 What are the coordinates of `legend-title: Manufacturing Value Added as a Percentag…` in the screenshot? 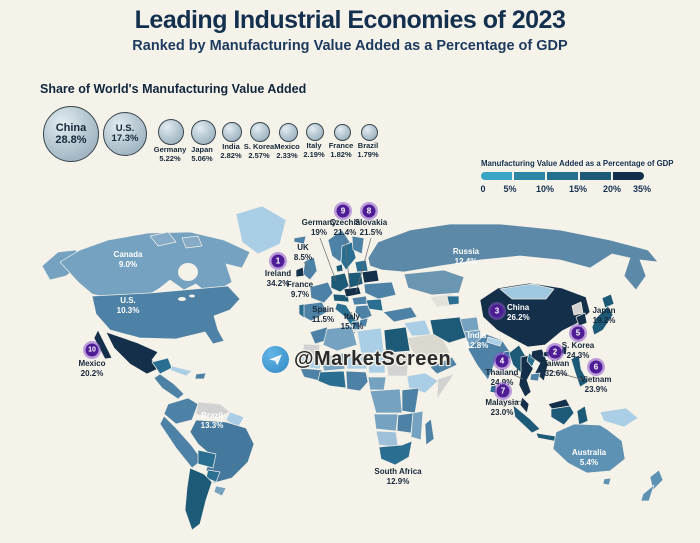 It's located at (577, 163).